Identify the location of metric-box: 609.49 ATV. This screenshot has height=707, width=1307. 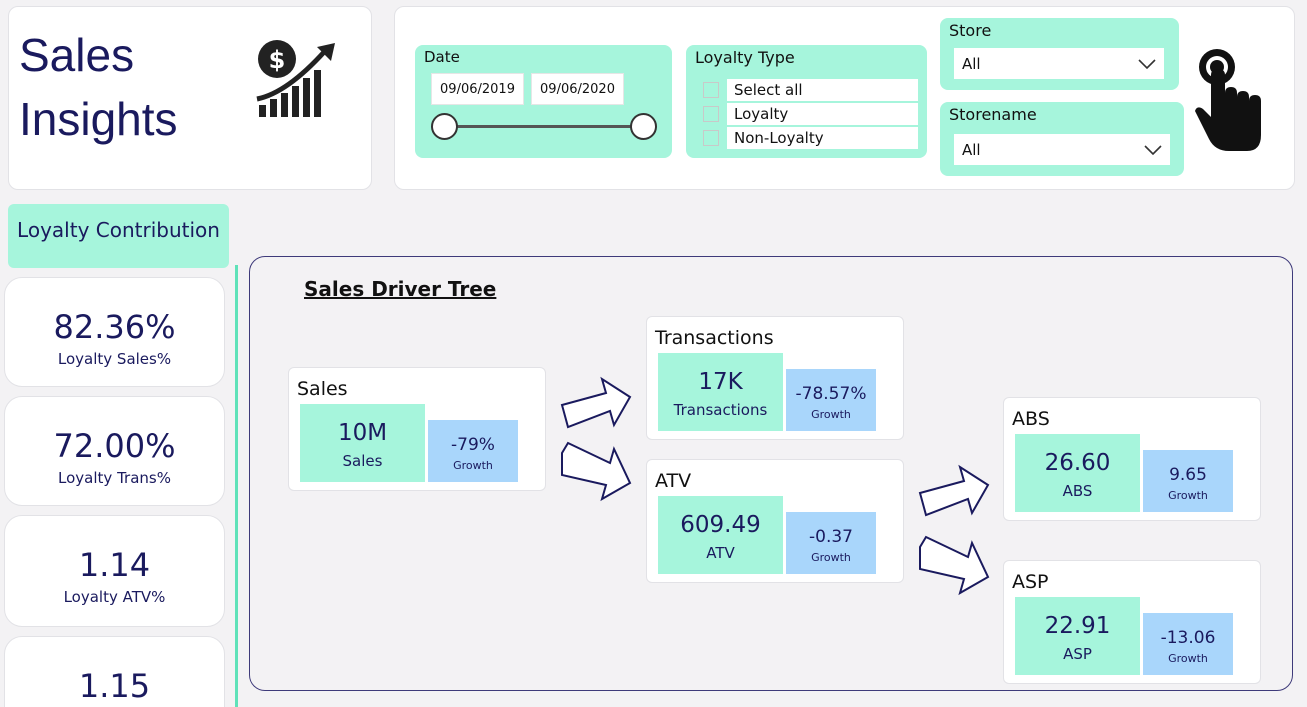
(720, 535).